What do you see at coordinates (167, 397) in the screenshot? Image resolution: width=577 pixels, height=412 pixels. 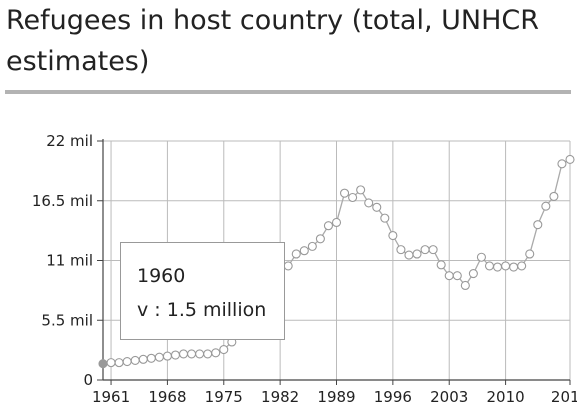 I see `x-tick-label: 1968` at bounding box center [167, 397].